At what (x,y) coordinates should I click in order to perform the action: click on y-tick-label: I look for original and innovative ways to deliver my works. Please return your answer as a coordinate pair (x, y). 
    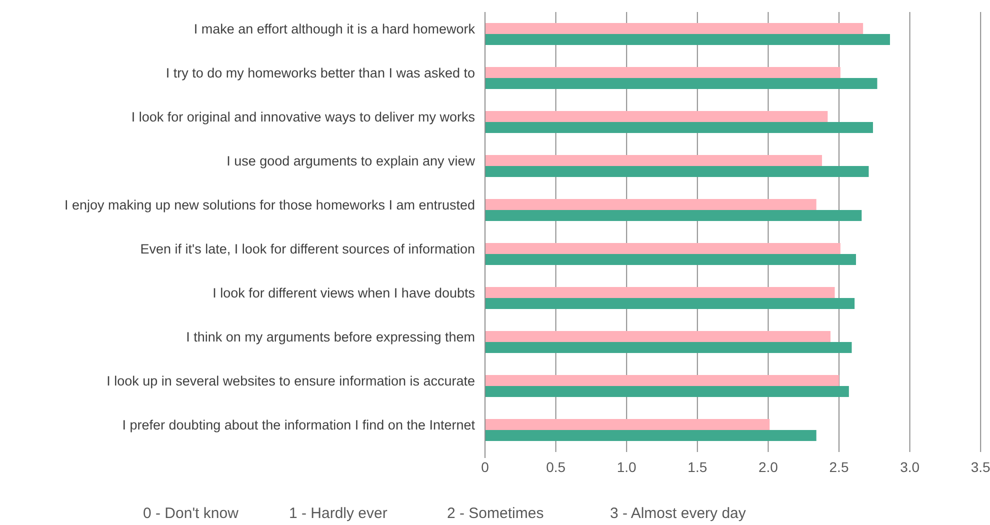
    Looking at the image, I should click on (303, 117).